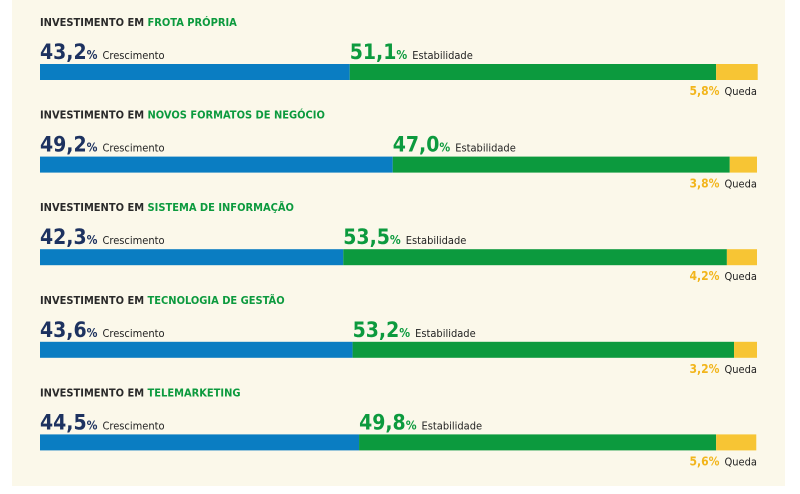 Image resolution: width=800 pixels, height=494 pixels. I want to click on category-label: FROTA PRÓPRIA, so click(193, 22).